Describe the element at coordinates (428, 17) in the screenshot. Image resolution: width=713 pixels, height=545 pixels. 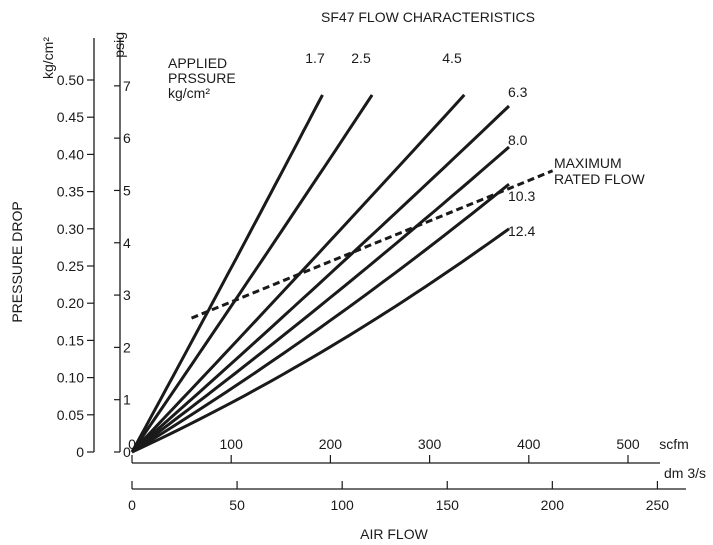
I see `chart-title: SF47 FLOW CHARACTERISTICS` at that location.